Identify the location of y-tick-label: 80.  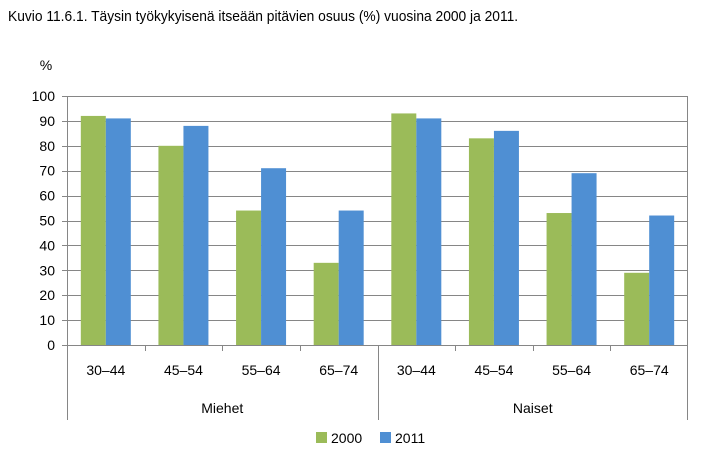
(47, 146).